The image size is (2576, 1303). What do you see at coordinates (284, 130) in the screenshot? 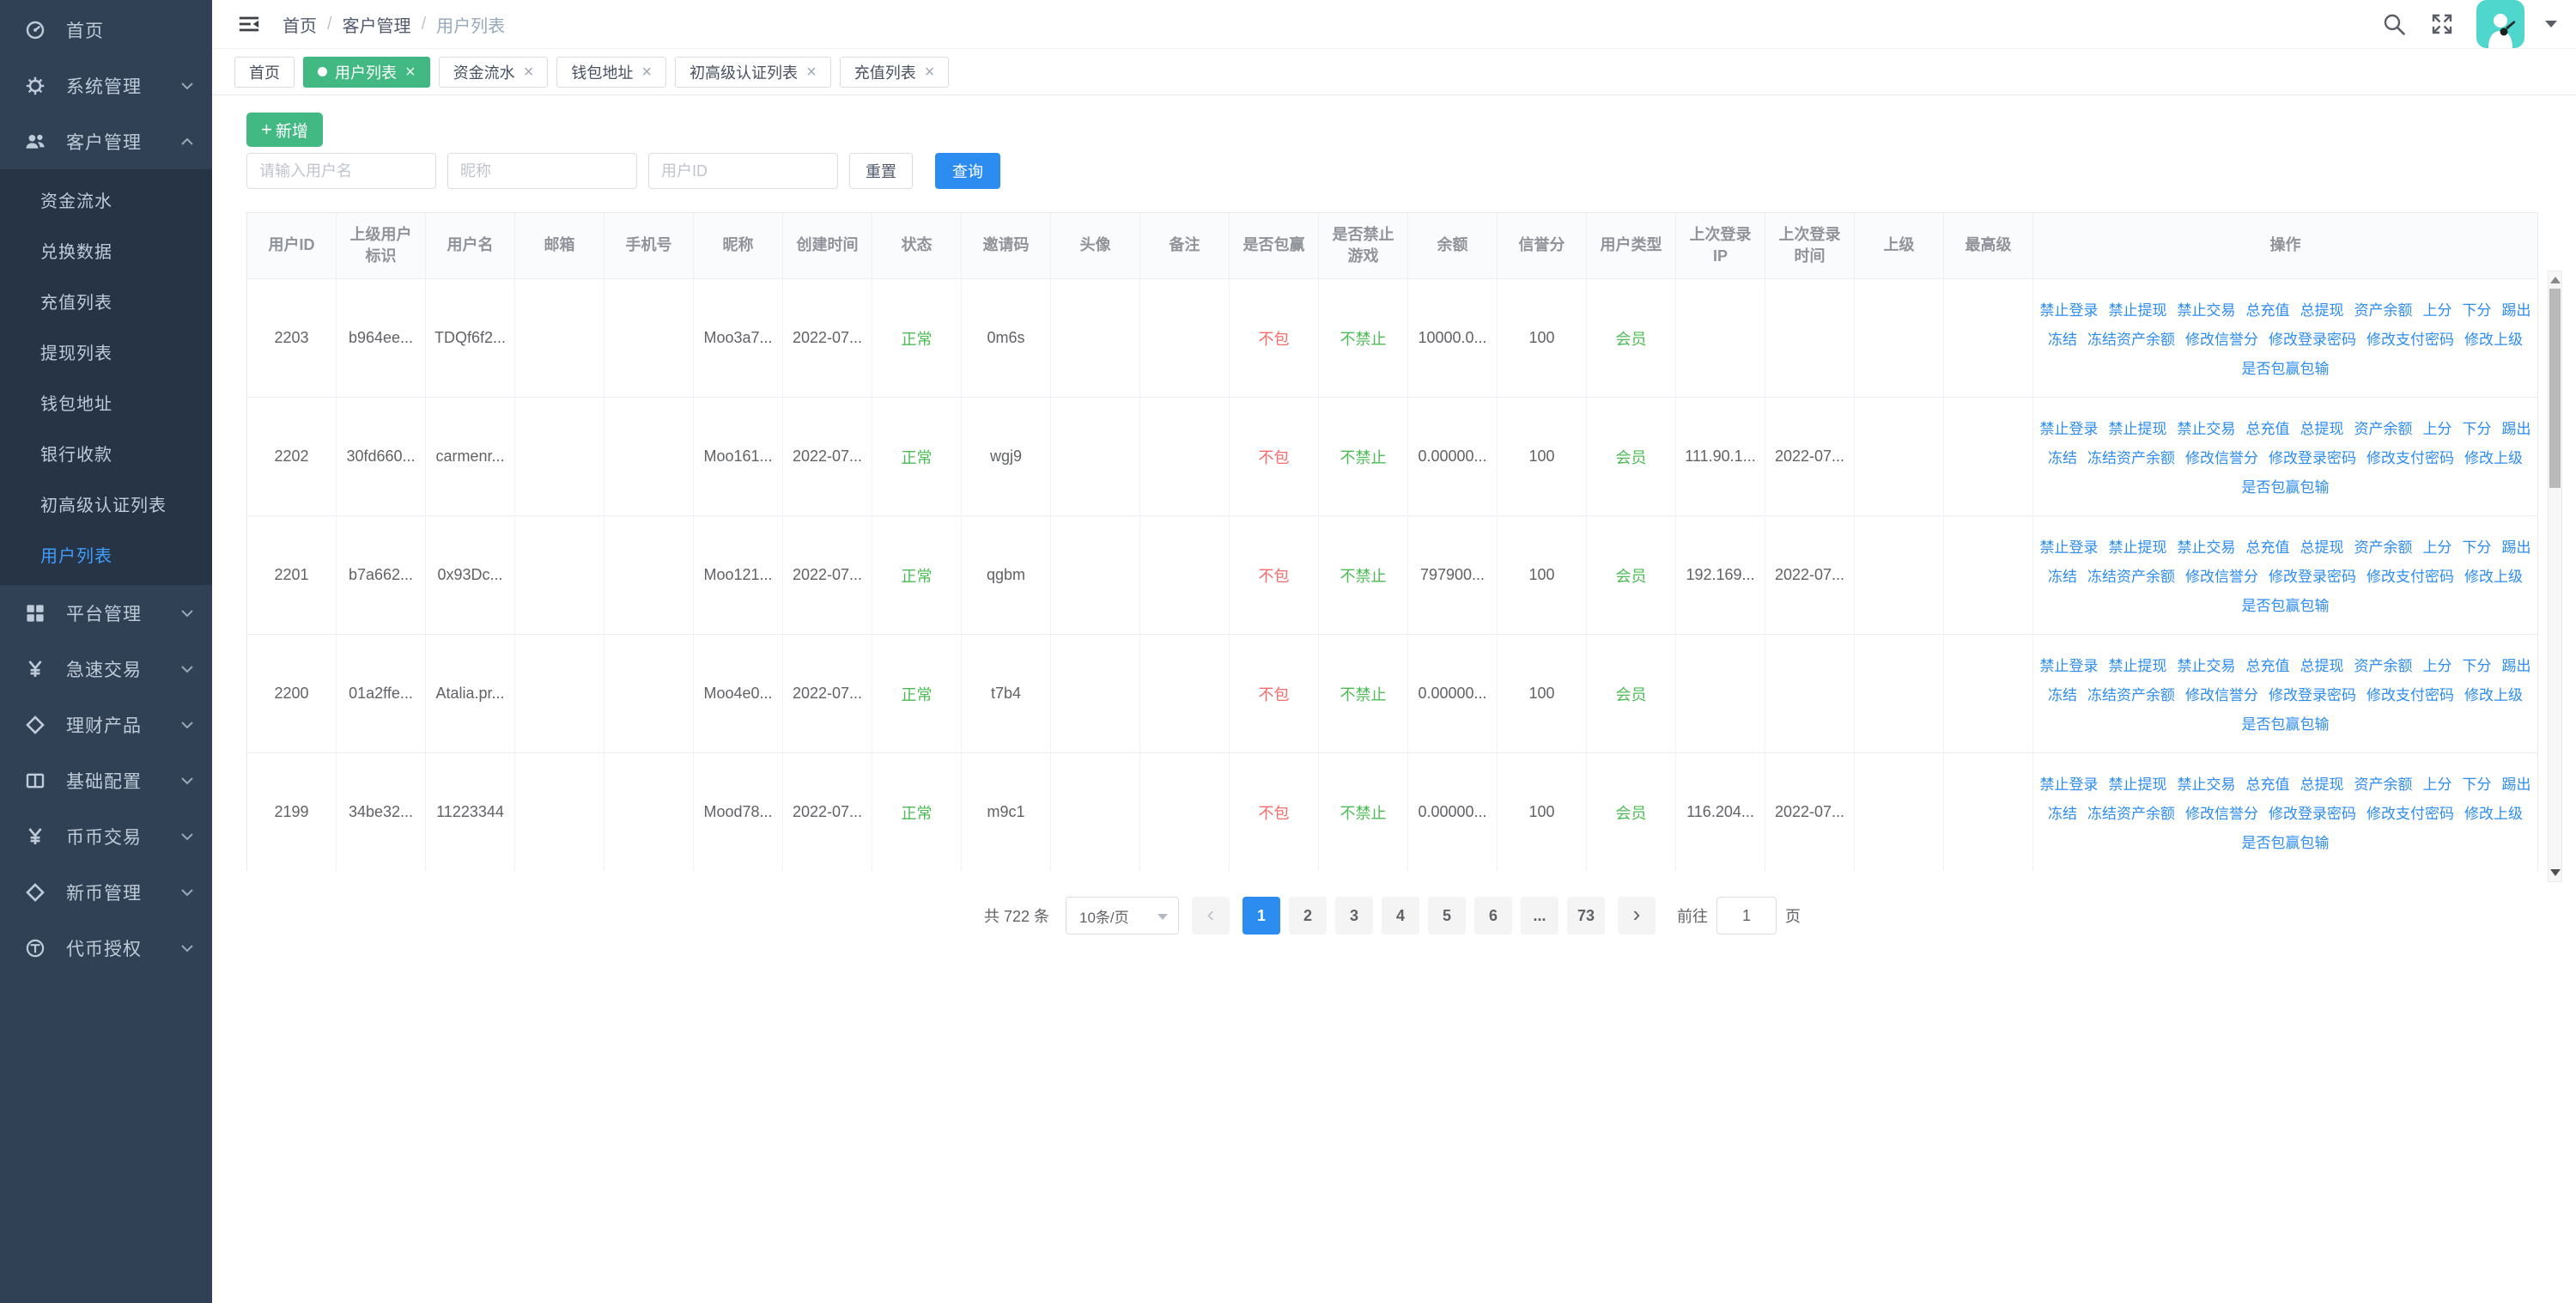
I see `add-user-button: 新增` at bounding box center [284, 130].